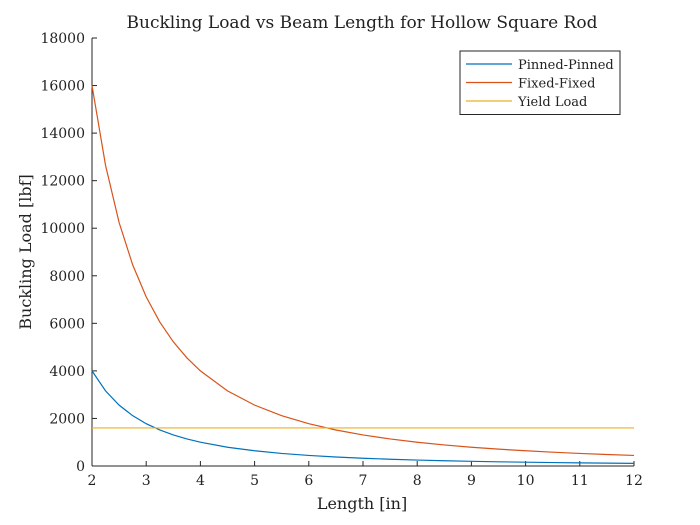 This screenshot has height=525, width=700. I want to click on legend: Pinned-Pinned Fixed-Fixed Yield Load, so click(540, 82).